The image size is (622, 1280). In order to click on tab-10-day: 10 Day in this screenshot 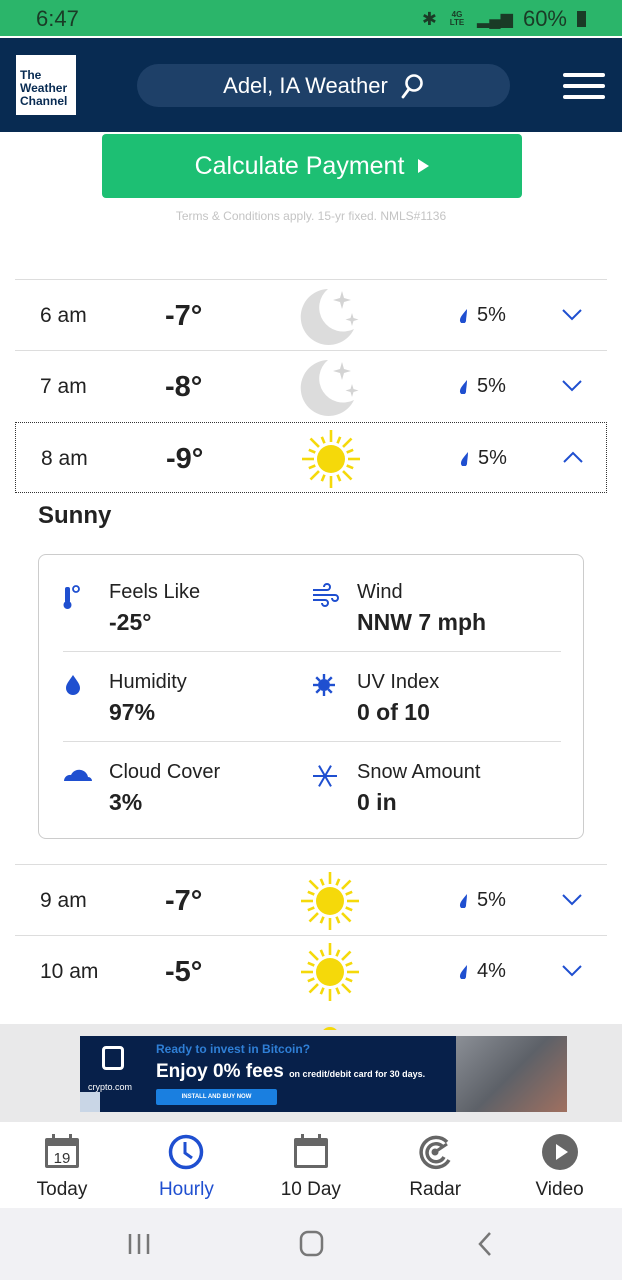, I will do `click(311, 1165)`.